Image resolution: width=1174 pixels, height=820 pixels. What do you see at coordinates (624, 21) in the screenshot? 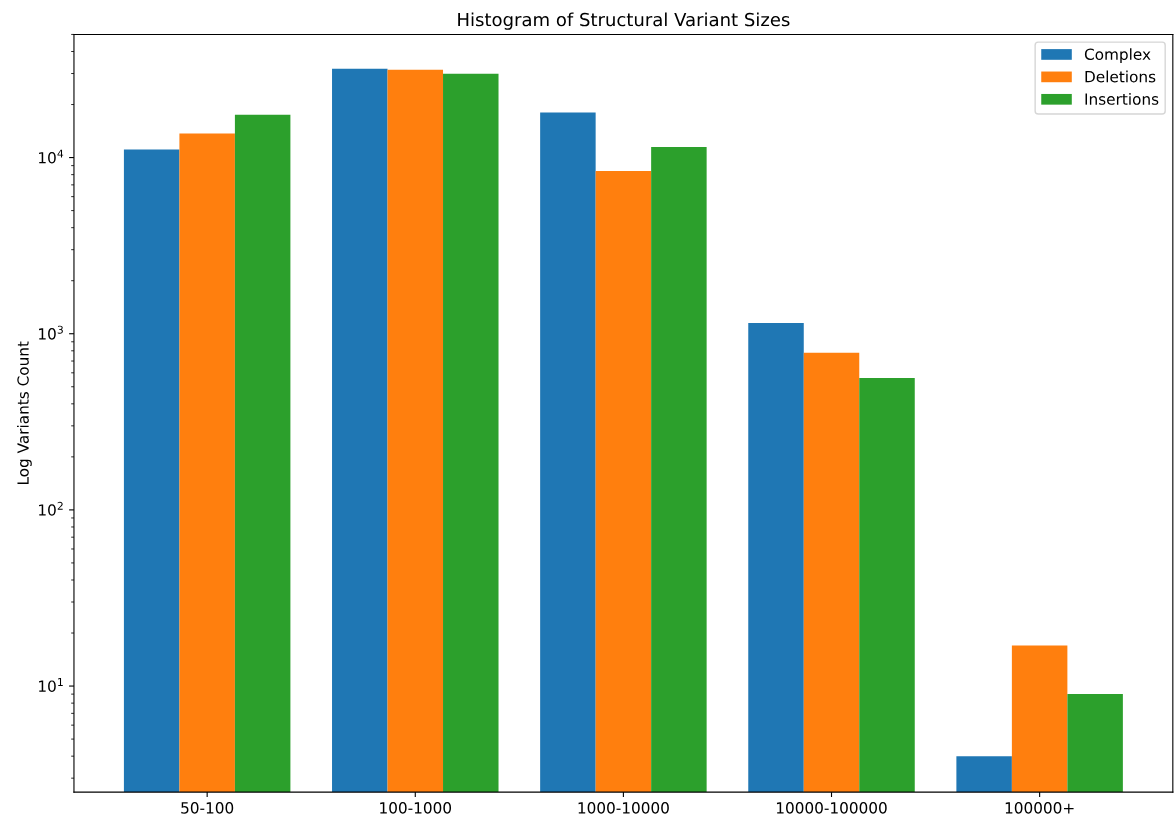
I see `chart-title: Histogram of Structural Variant Sizes` at bounding box center [624, 21].